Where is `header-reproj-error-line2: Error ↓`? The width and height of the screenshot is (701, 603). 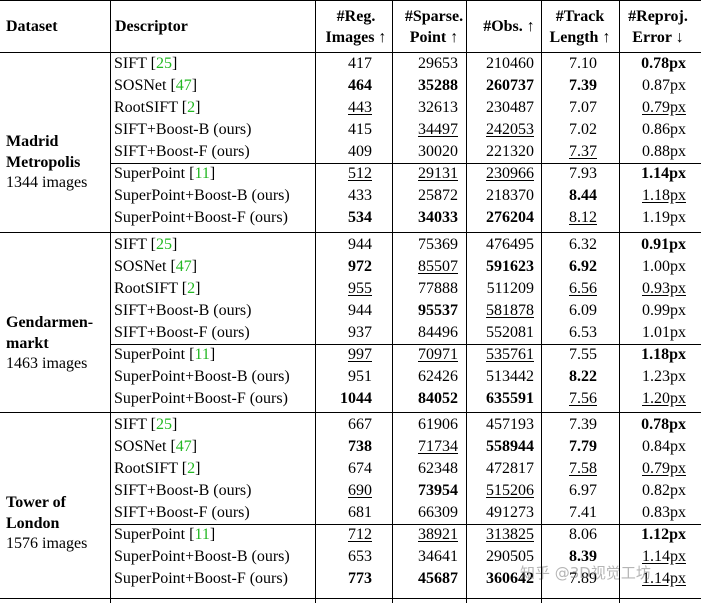
header-reproj-error-line2: Error ↓ is located at coordinates (658, 37).